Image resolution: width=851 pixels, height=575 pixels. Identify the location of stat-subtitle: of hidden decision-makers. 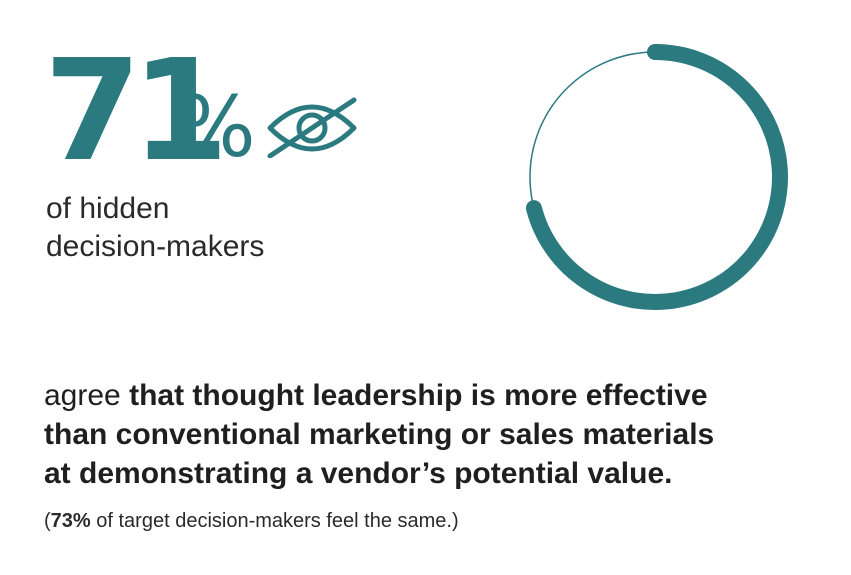
(155, 228).